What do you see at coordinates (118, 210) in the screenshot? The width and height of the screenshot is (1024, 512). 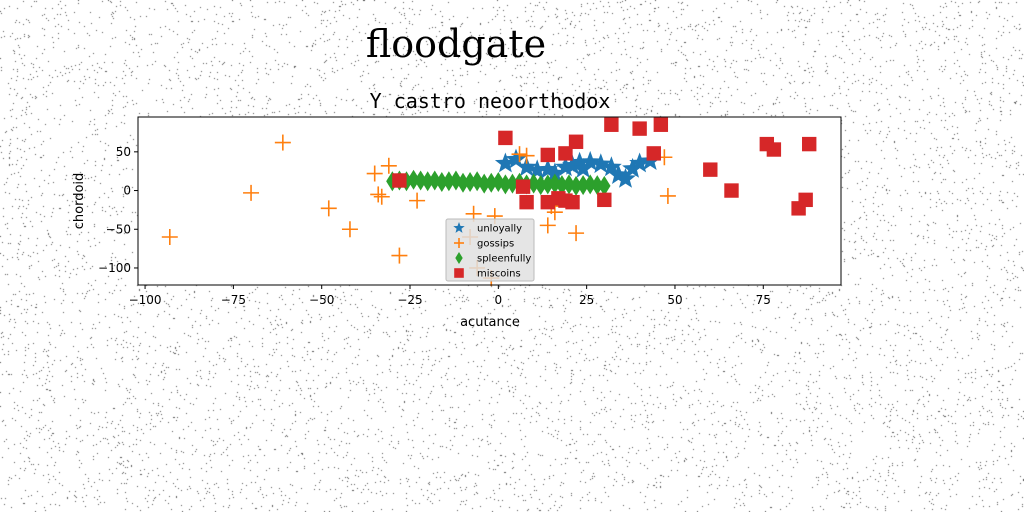 I see `y-axis: 50 0 −50 −100` at bounding box center [118, 210].